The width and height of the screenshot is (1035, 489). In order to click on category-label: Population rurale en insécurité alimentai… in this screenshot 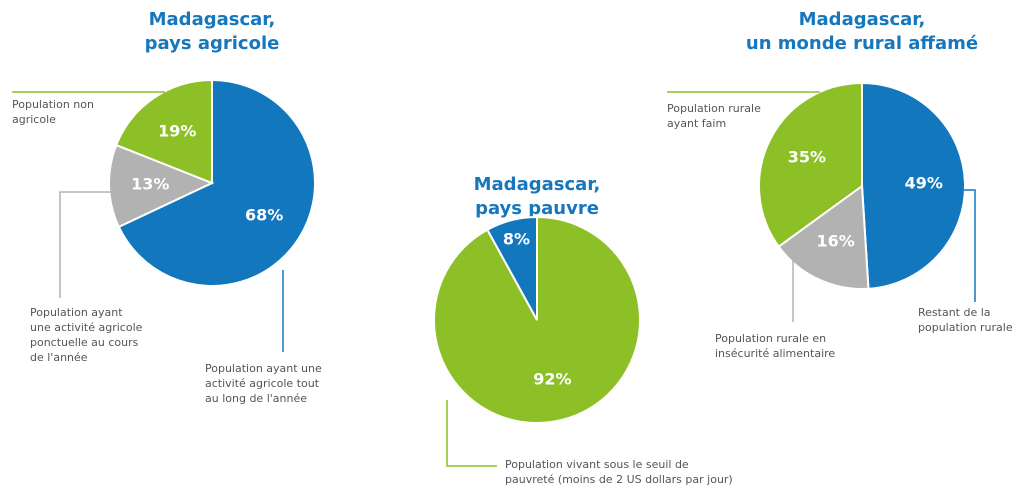, I will do `click(775, 346)`.